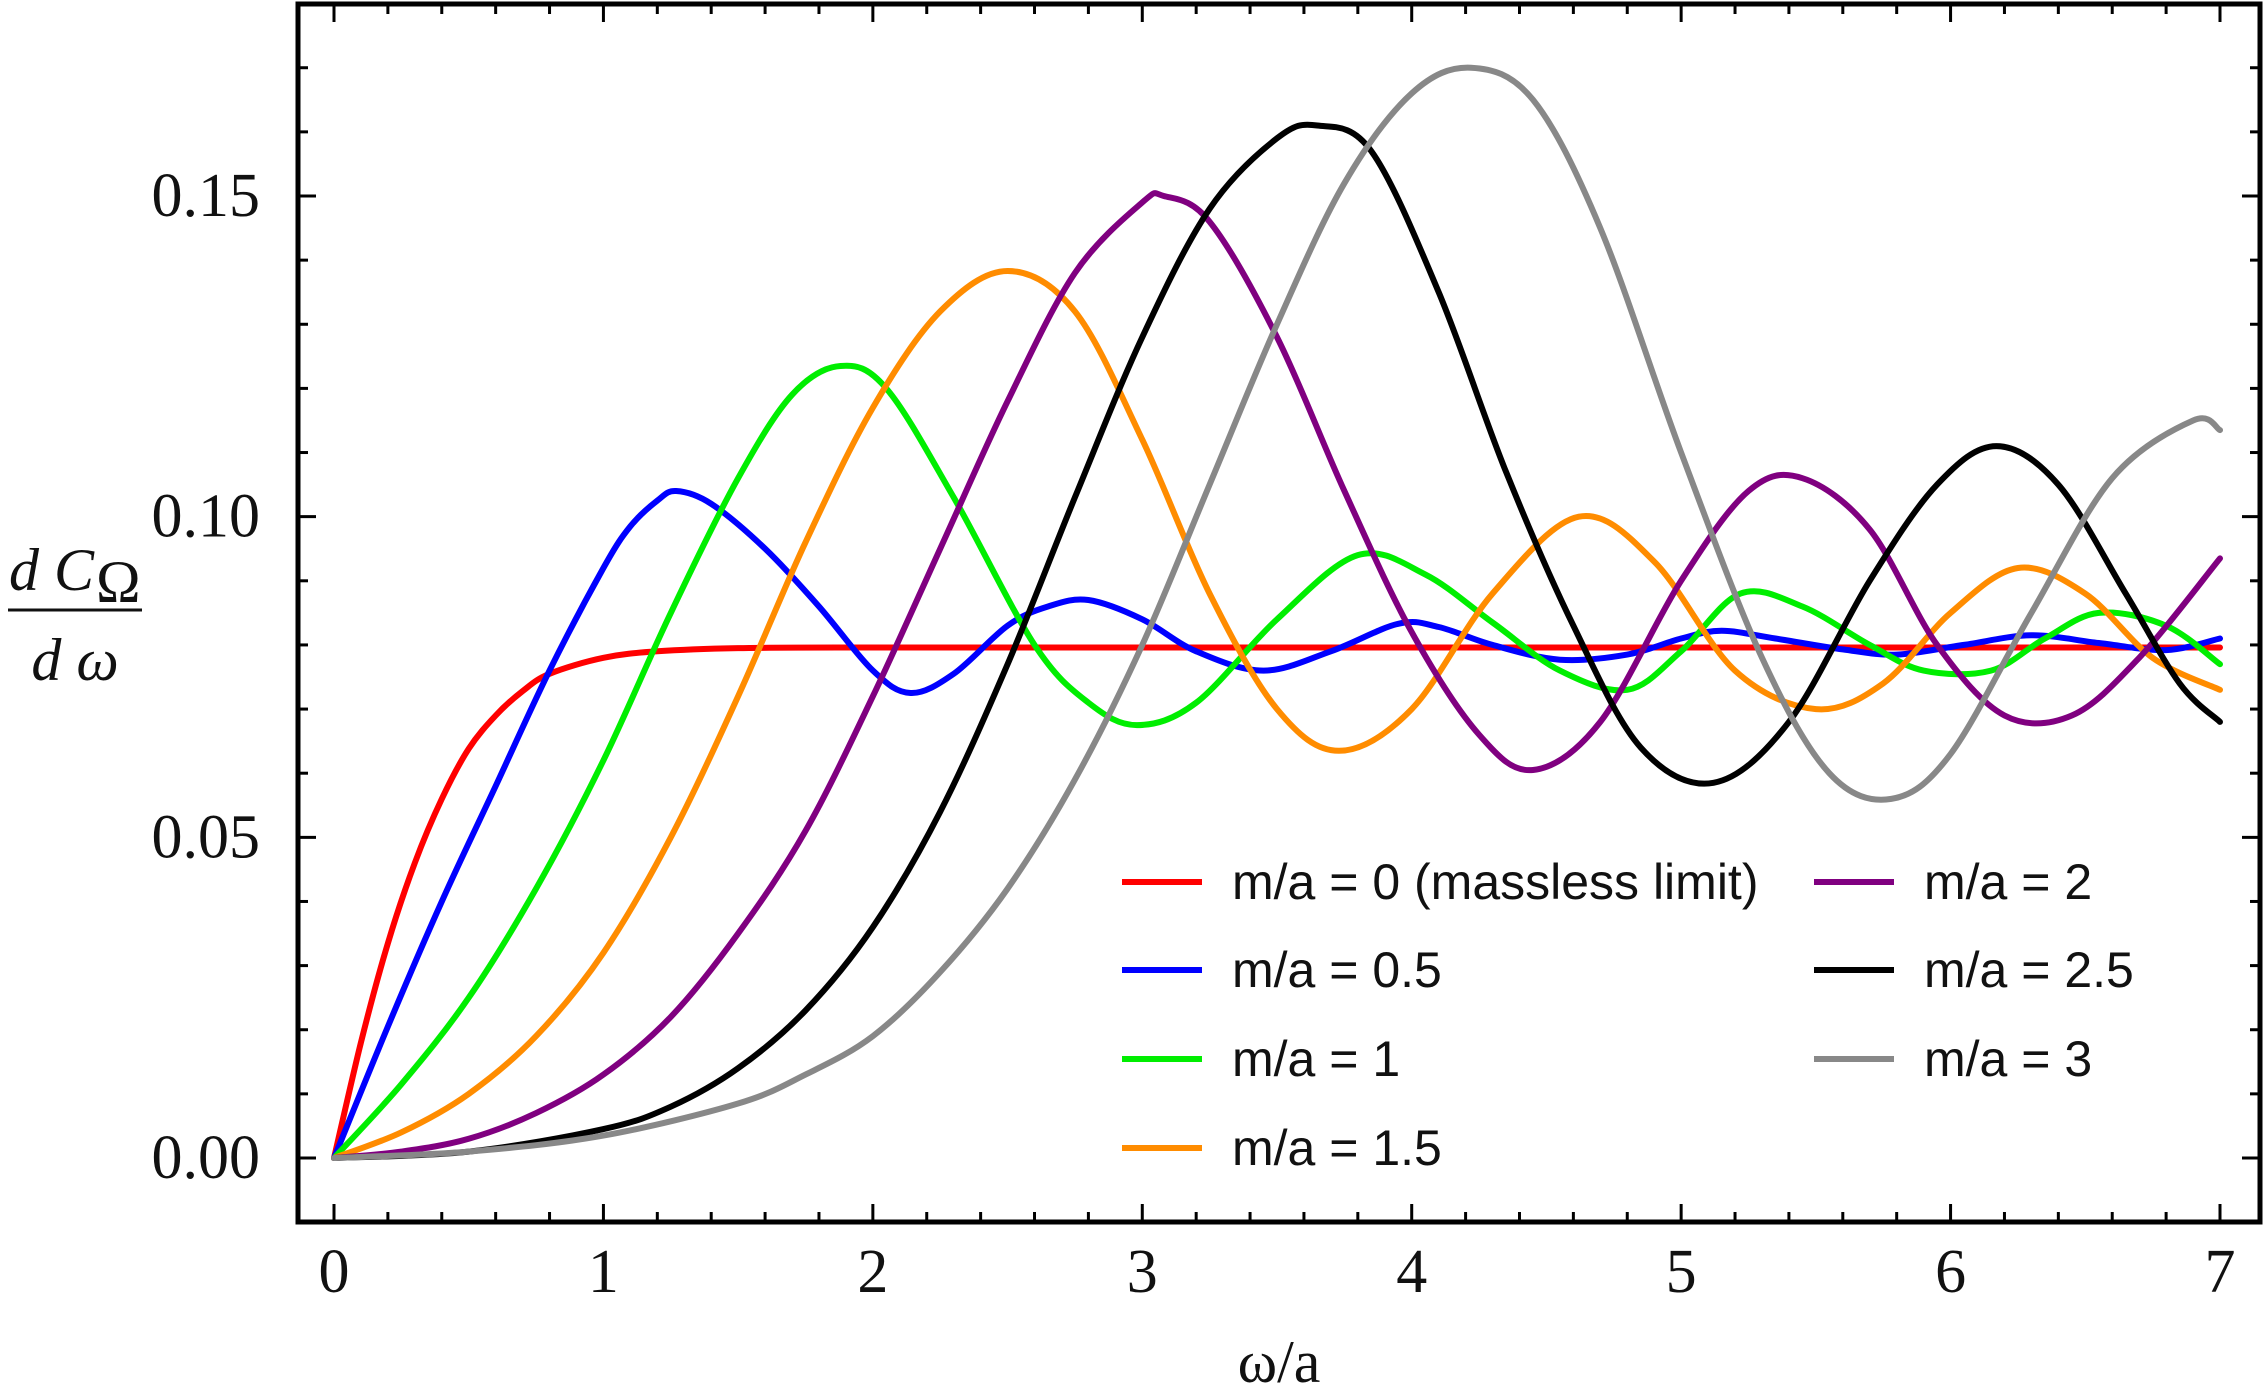 This screenshot has height=1396, width=2264. Describe the element at coordinates (2220, 1272) in the screenshot. I see `x-tick-label: 7` at that location.